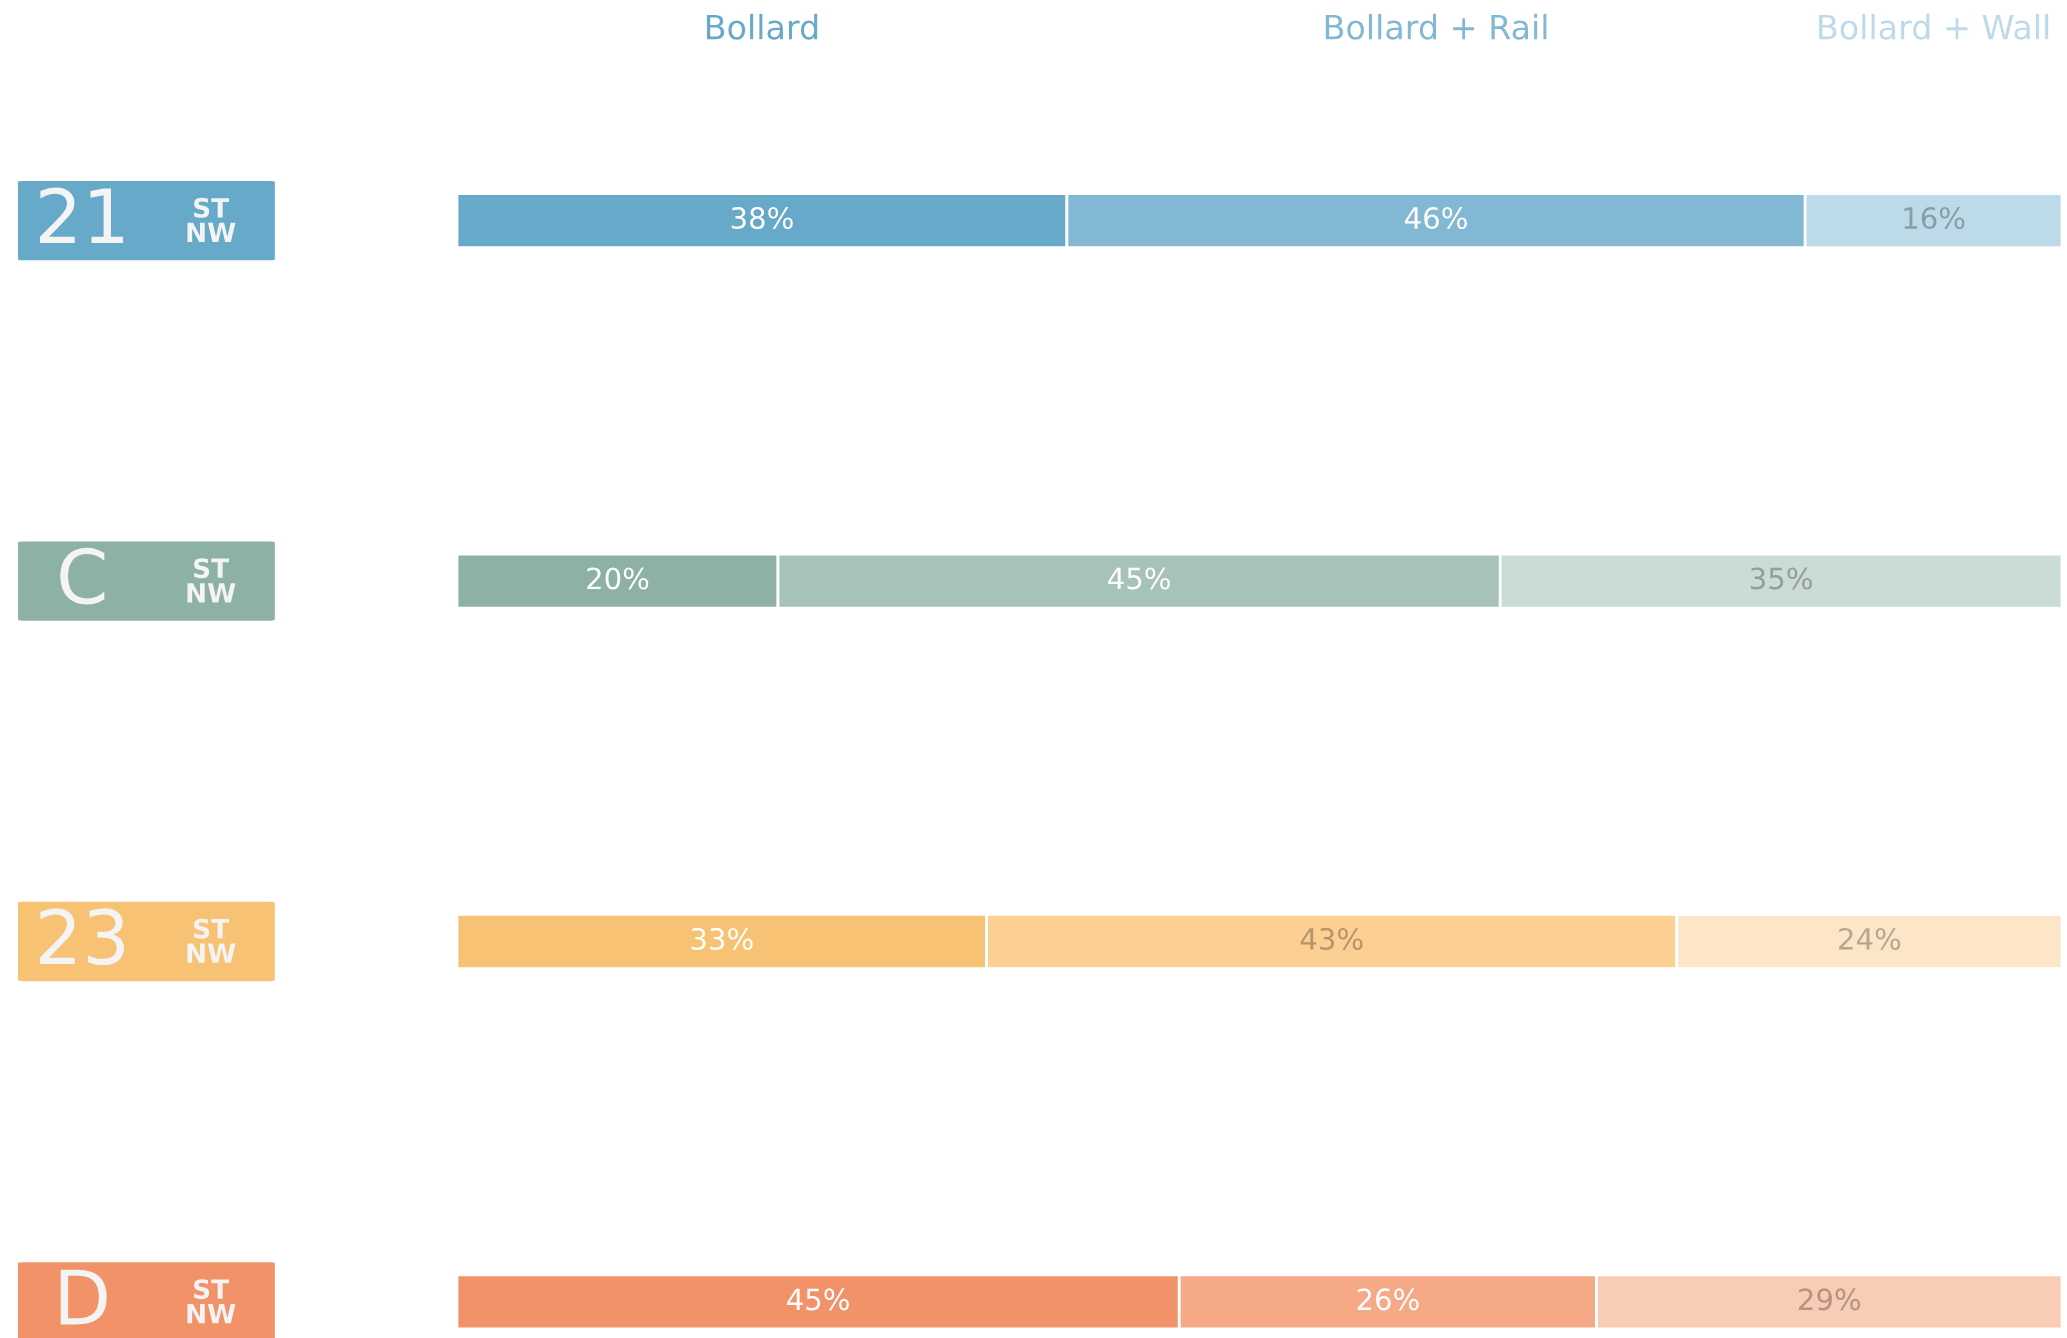  Describe the element at coordinates (1781, 578) in the screenshot. I see `data-label: 35%` at that location.